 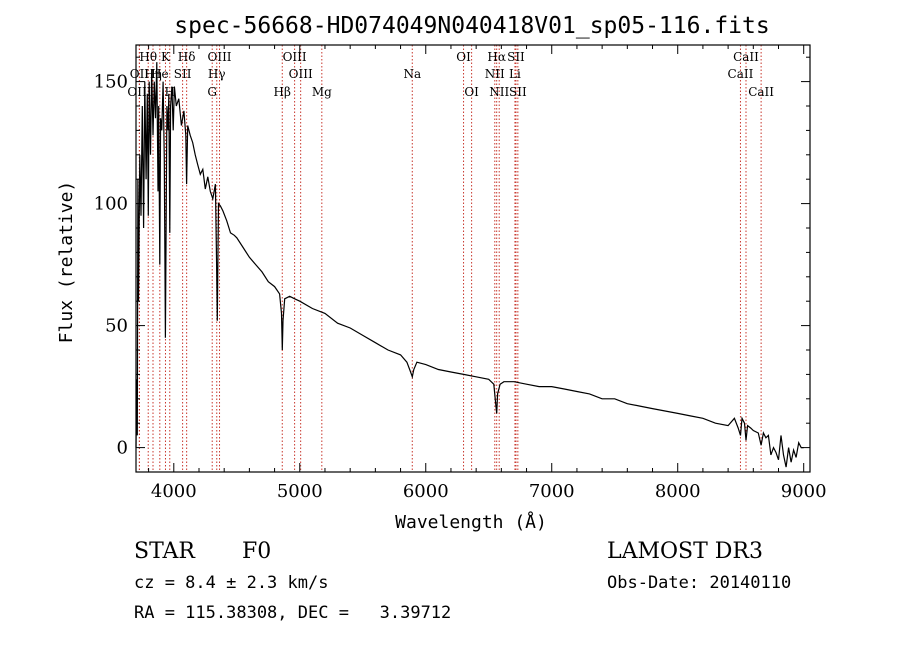 I want to click on observation-date: Obs-Date: 20140110, so click(x=699, y=583).